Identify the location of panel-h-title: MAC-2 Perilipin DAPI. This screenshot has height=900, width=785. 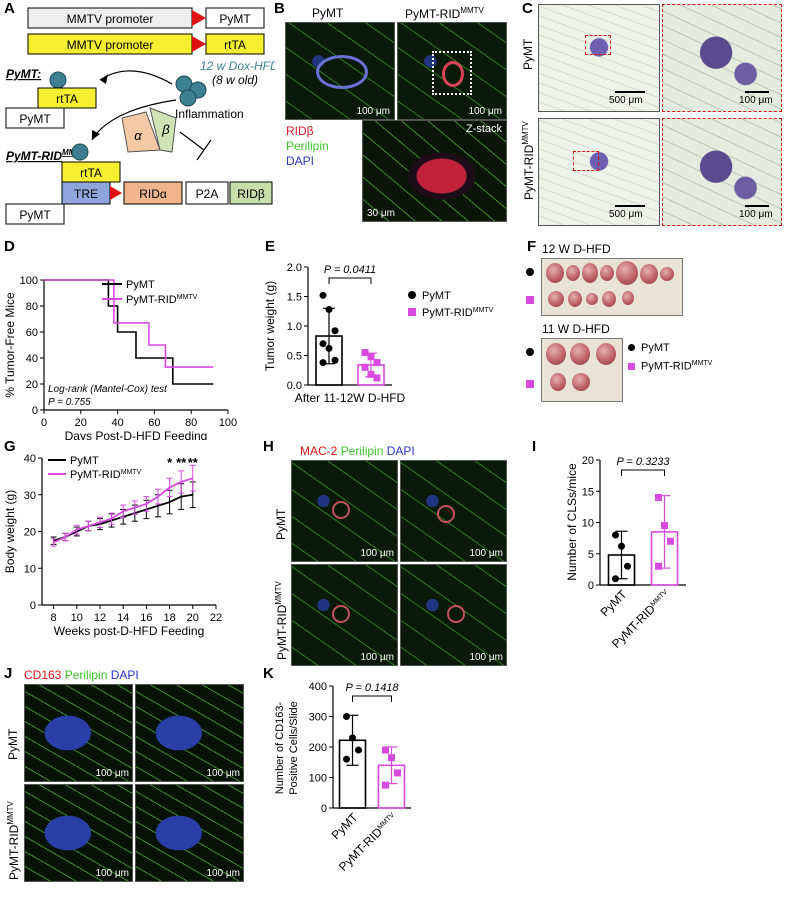
(357, 451).